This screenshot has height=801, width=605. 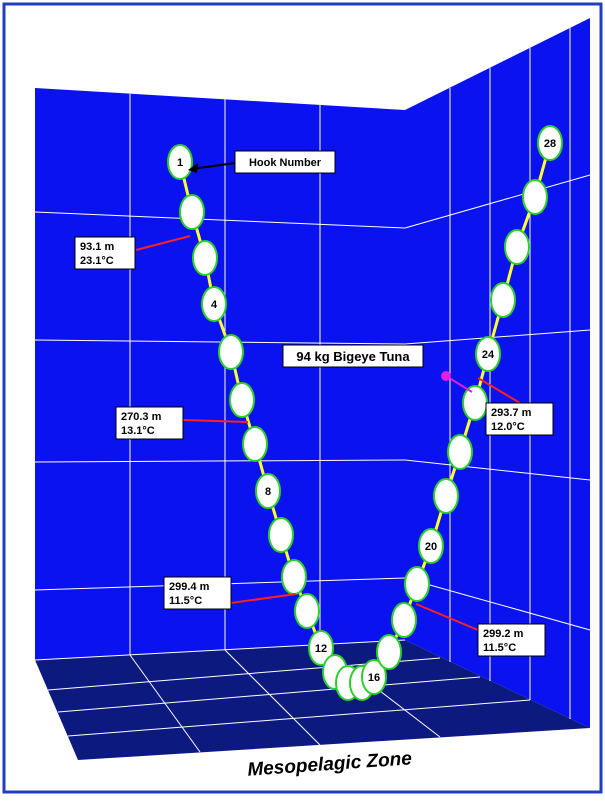 I want to click on hook-number: 1, so click(x=180, y=163).